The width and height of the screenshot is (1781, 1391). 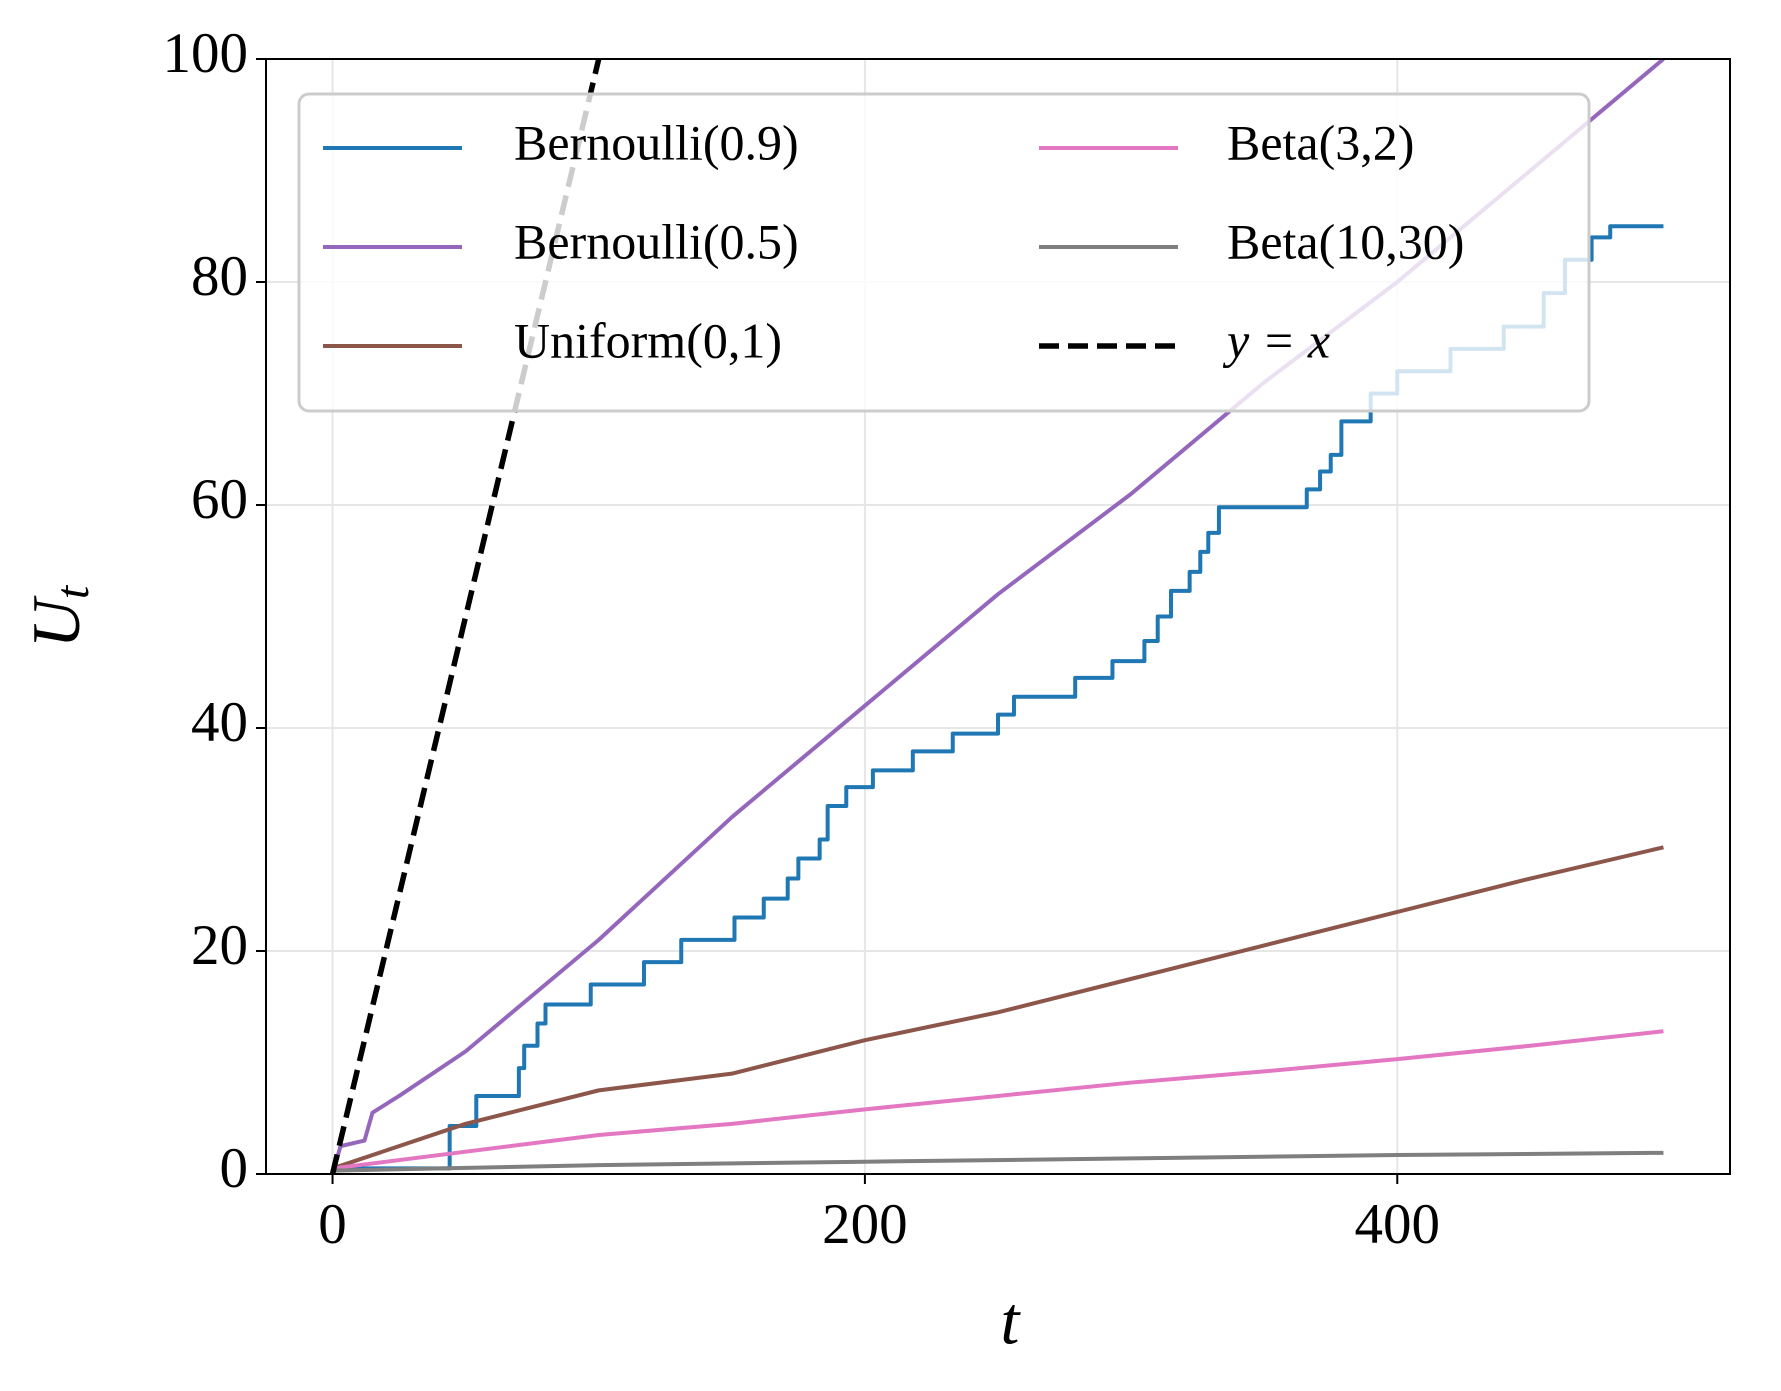 I want to click on x-axis-label: t, so click(x=1011, y=1321).